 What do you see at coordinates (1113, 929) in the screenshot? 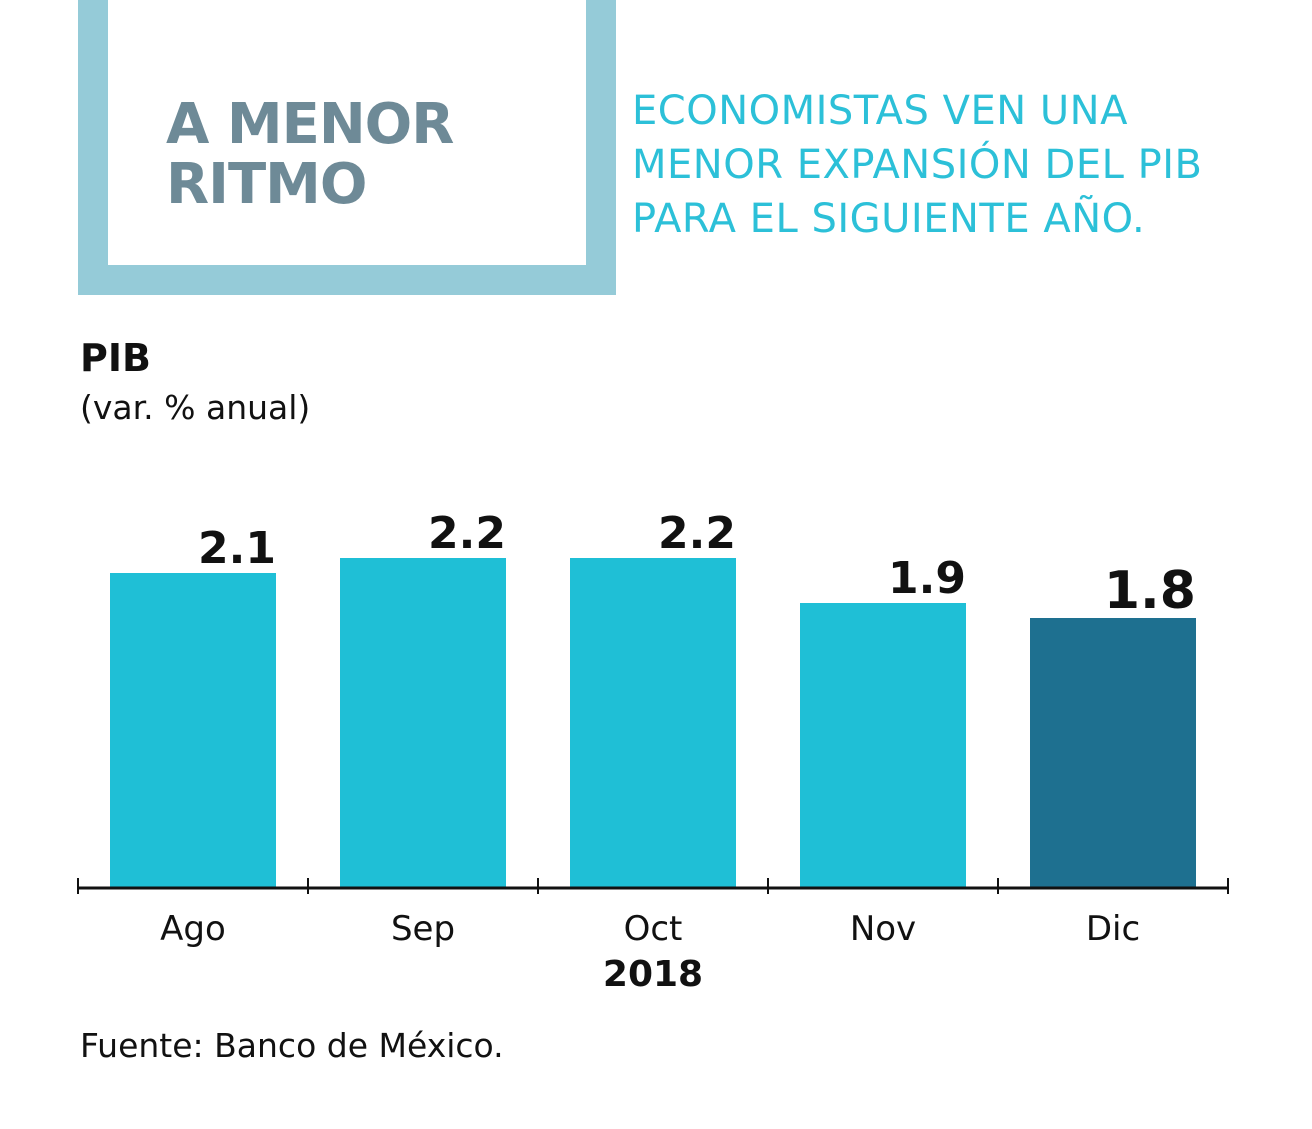
I see `x-tick-label-dic: Dic` at bounding box center [1113, 929].